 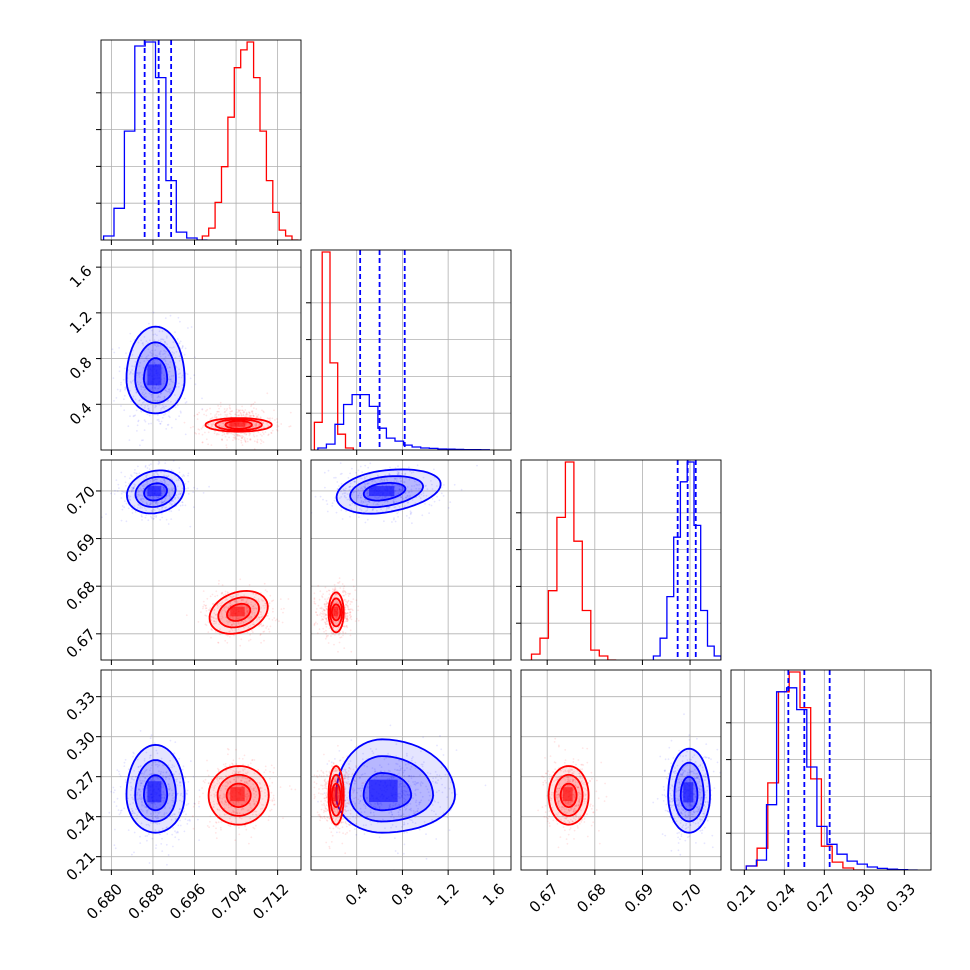 What do you see at coordinates (238, 612) in the screenshot?
I see `contour-red-line` at bounding box center [238, 612].